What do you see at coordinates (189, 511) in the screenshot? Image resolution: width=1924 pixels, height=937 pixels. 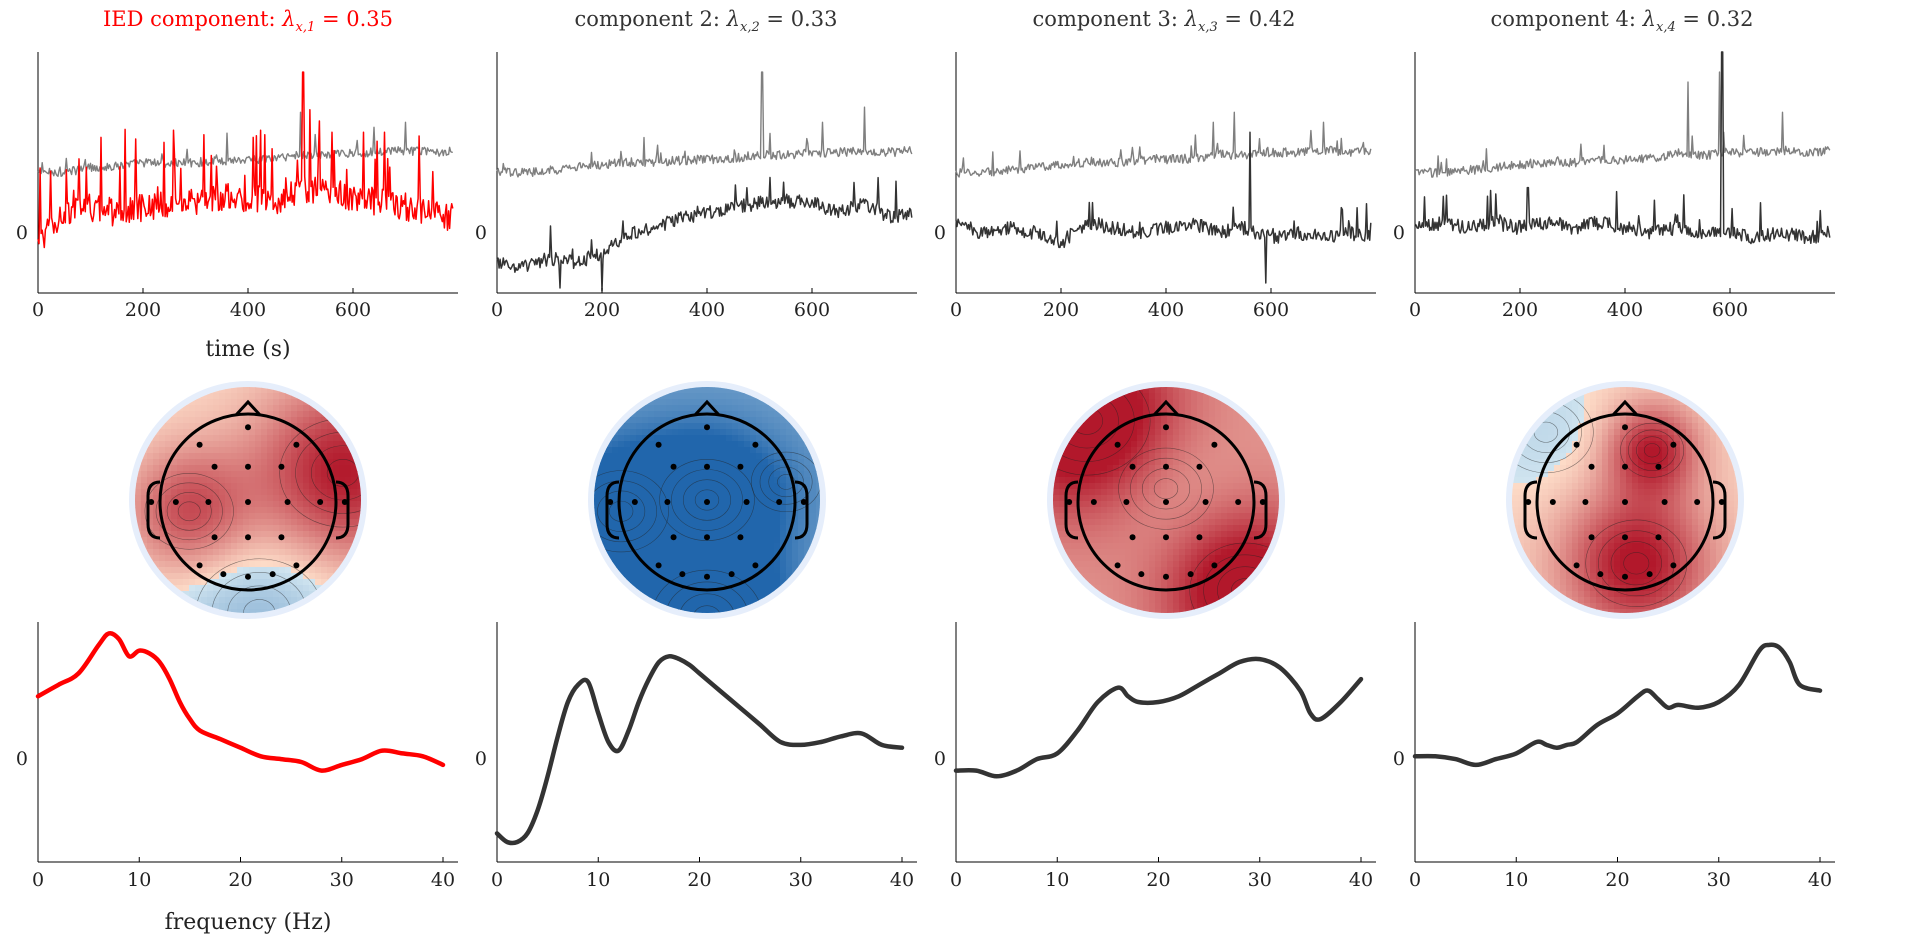 I see `topomap-contour` at bounding box center [189, 511].